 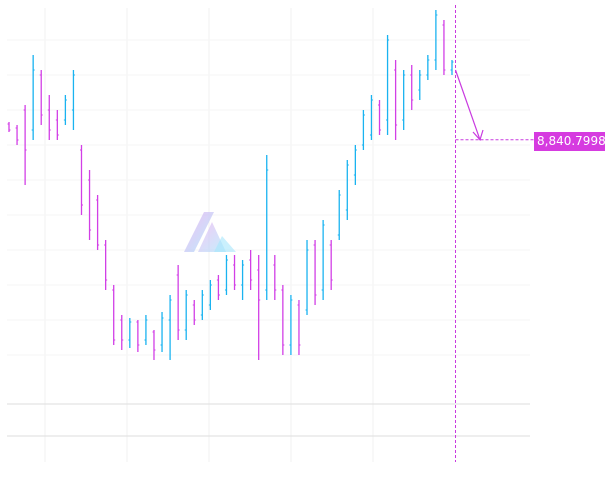 What do you see at coordinates (478, 135) in the screenshot?
I see `arrow-head-icon` at bounding box center [478, 135].